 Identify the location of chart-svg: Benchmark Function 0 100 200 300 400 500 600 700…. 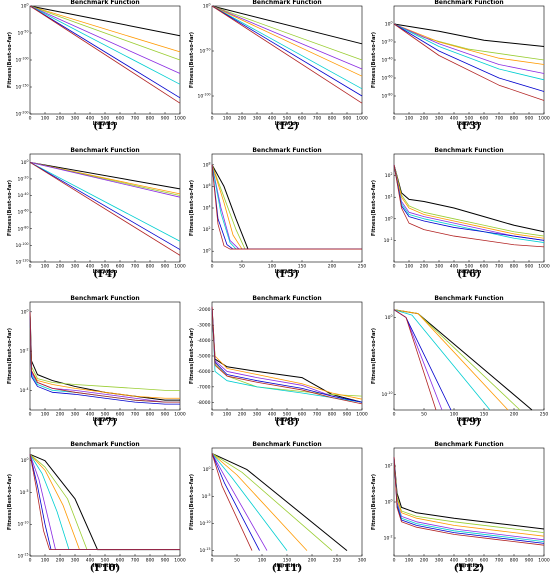
(96, 359).